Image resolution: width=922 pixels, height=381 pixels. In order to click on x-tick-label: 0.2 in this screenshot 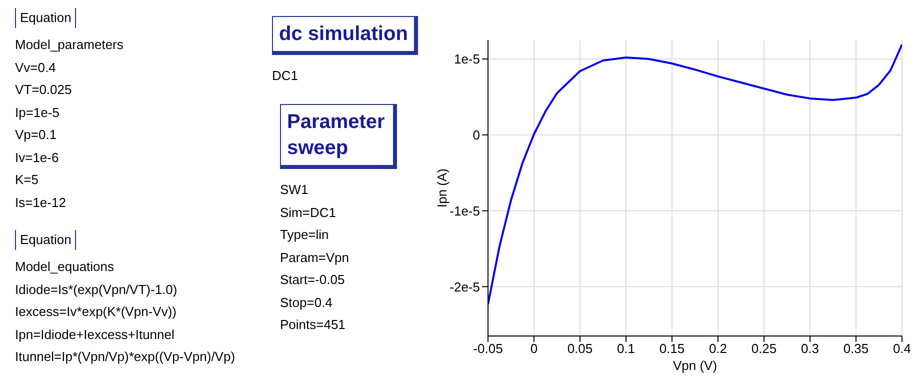, I will do `click(718, 348)`.